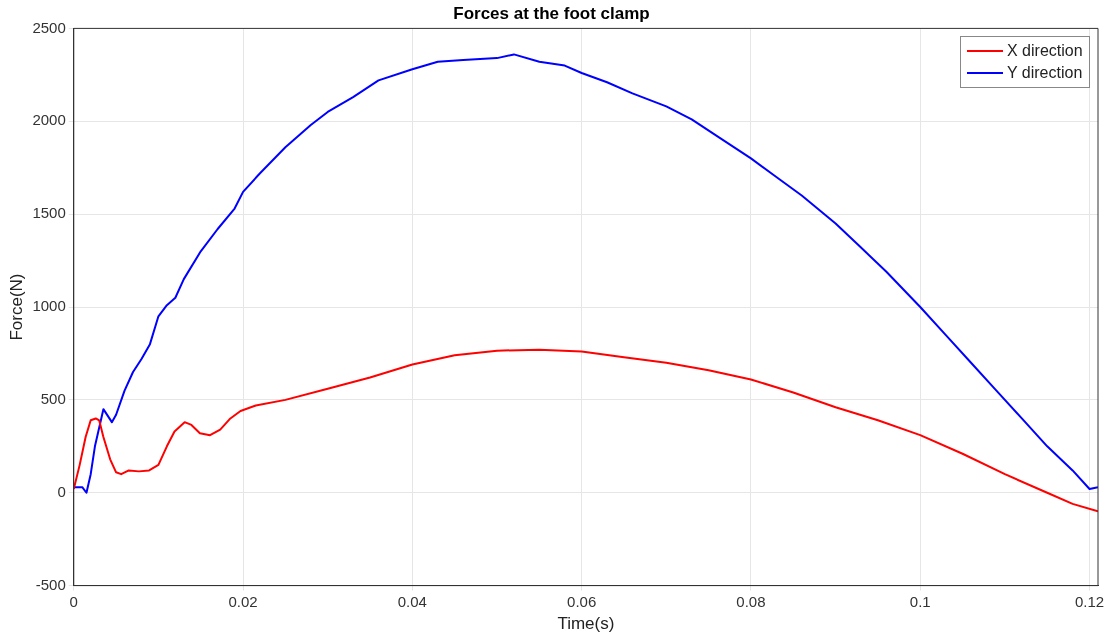 The width and height of the screenshot is (1120, 639). What do you see at coordinates (49, 306) in the screenshot?
I see `y-tick-label: 1000` at bounding box center [49, 306].